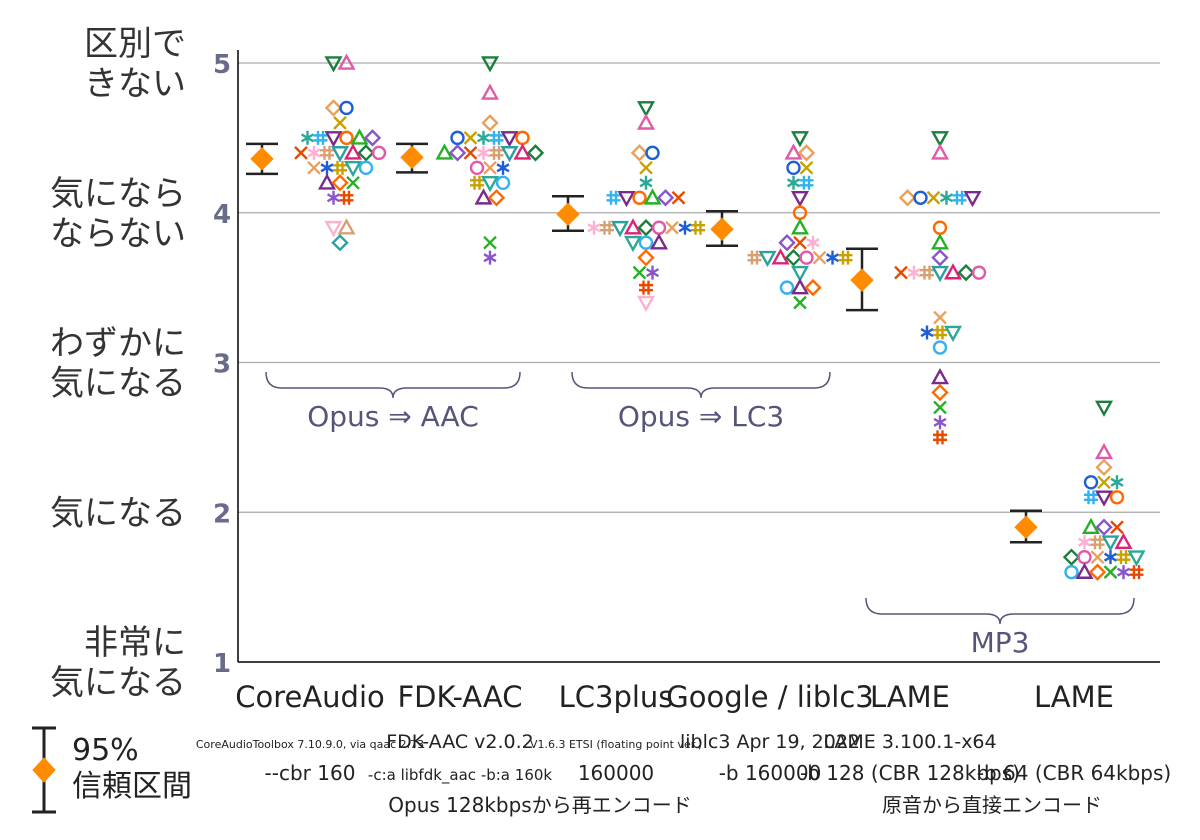 The width and height of the screenshot is (1200, 840). What do you see at coordinates (132, 786) in the screenshot?
I see `legend-label: 信頼区間` at bounding box center [132, 786].